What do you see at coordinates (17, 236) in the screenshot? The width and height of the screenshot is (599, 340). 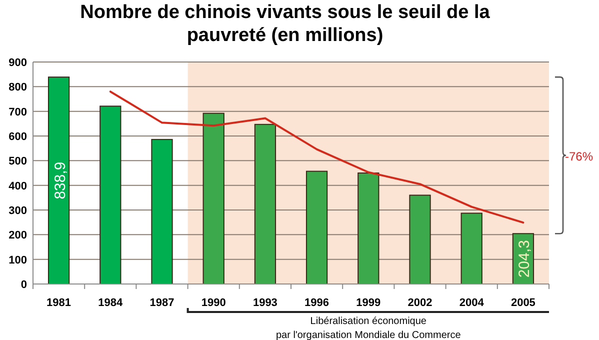 I see `y-tick-label: 200` at bounding box center [17, 236].